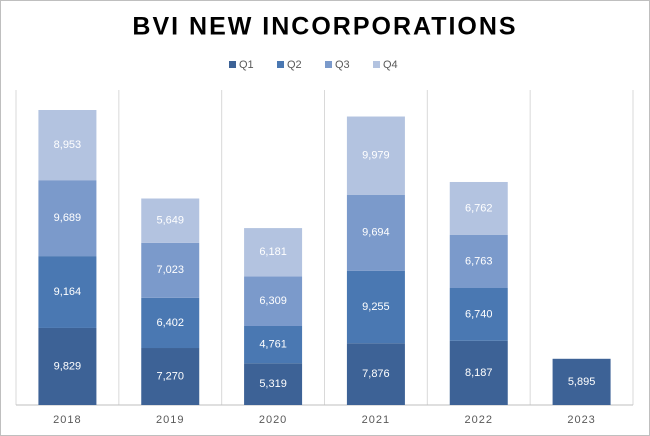 The width and height of the screenshot is (650, 436). What do you see at coordinates (324, 27) in the screenshot?
I see `chart-title: BVI NEW INCORPORATIONS` at bounding box center [324, 27].